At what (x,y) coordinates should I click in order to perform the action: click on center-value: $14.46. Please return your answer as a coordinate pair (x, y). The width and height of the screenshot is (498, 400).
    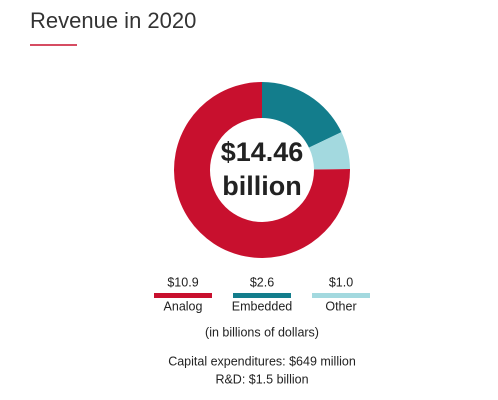
    Looking at the image, I should click on (262, 152).